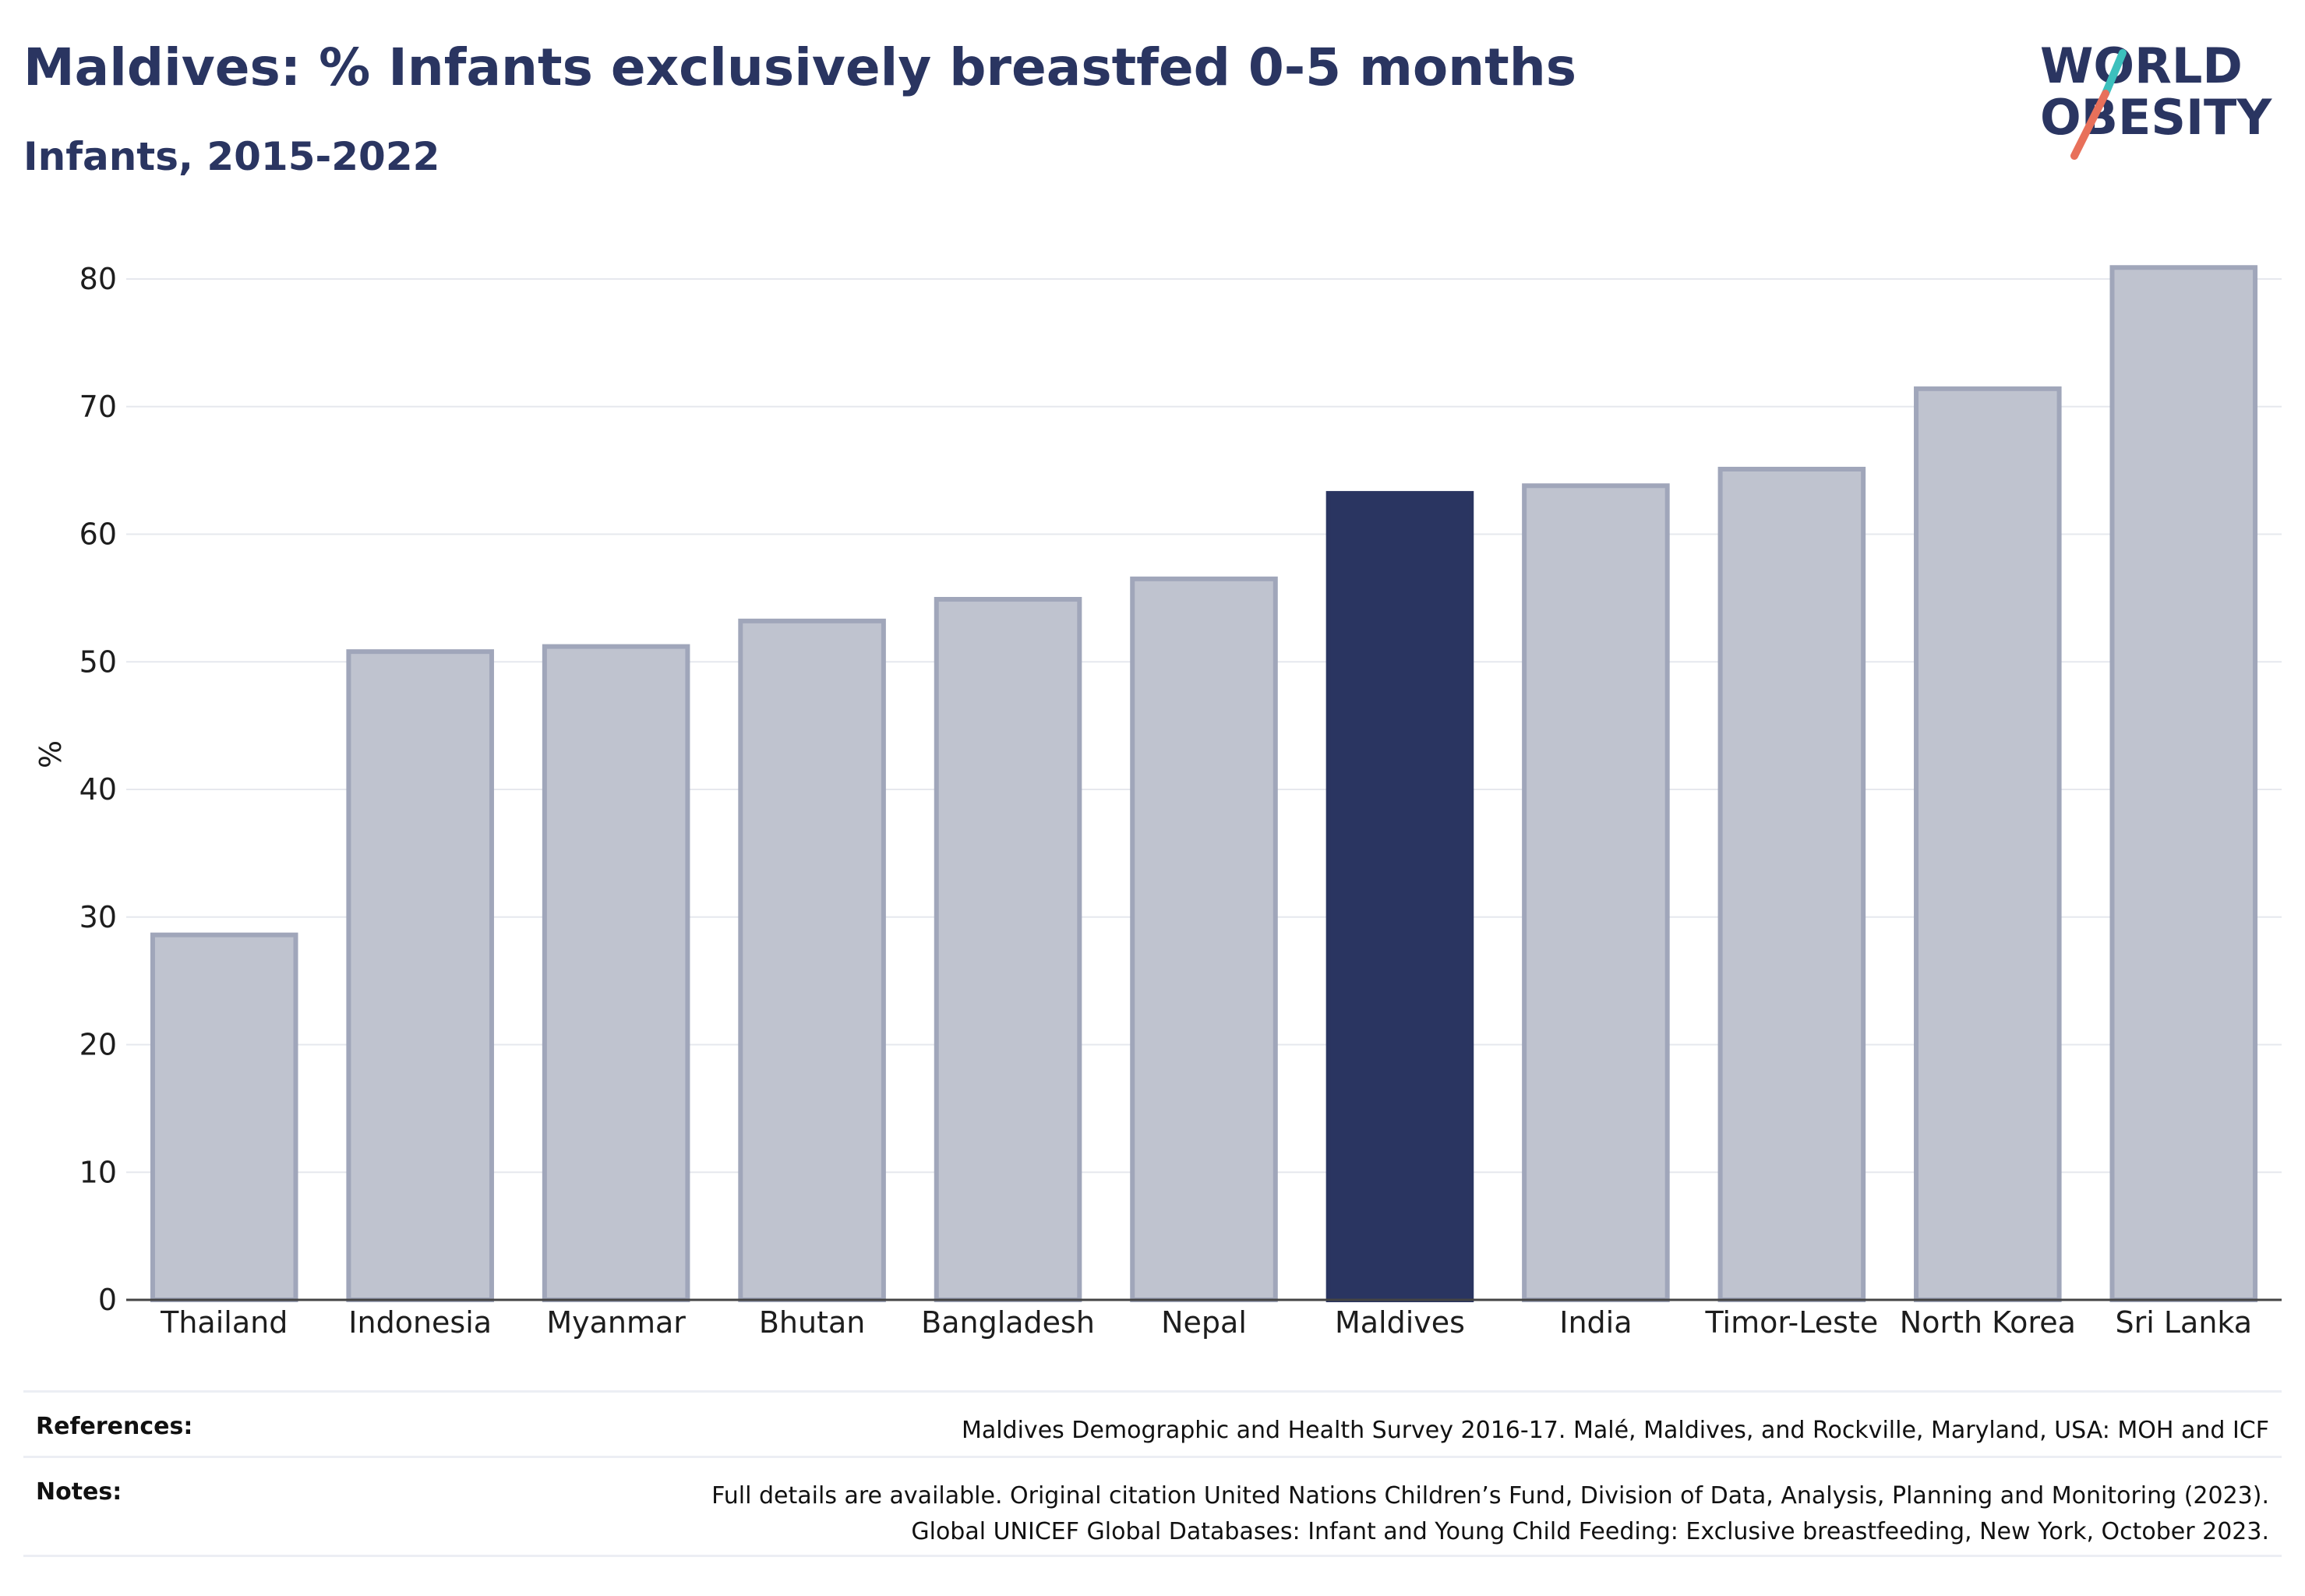  I want to click on x-tick-label: Sri Lanka, so click(2183, 1322).